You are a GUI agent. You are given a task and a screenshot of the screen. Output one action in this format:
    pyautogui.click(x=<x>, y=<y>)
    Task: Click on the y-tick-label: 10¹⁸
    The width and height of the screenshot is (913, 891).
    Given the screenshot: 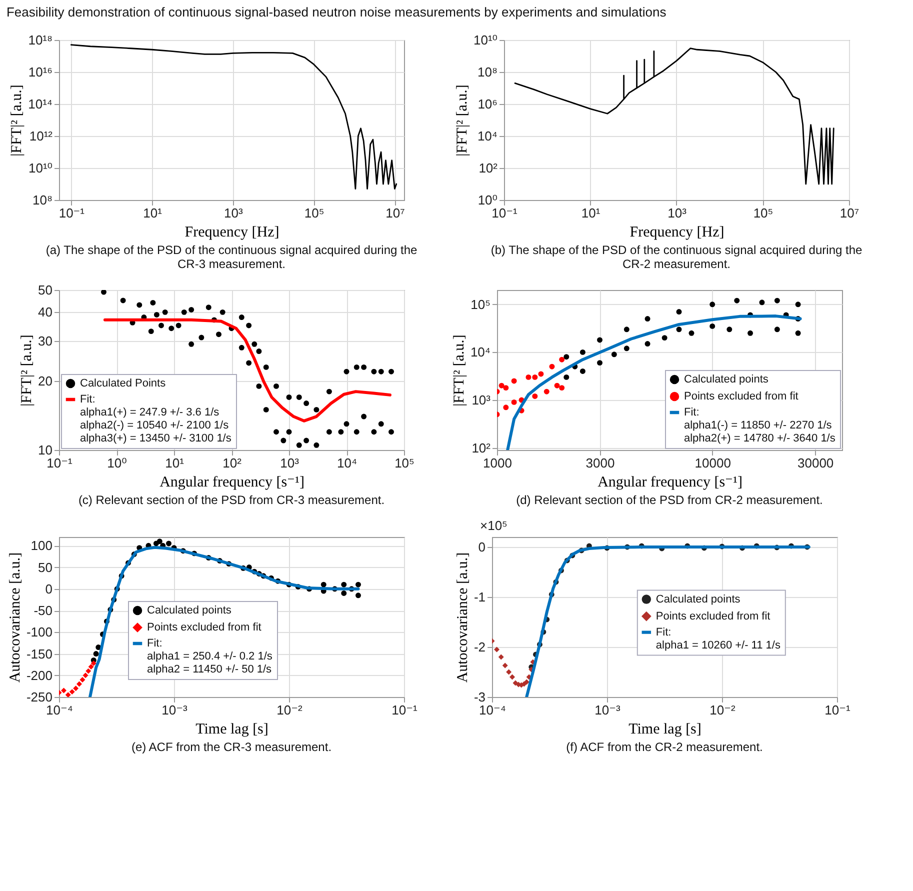 What is the action you would take?
    pyautogui.click(x=40, y=40)
    